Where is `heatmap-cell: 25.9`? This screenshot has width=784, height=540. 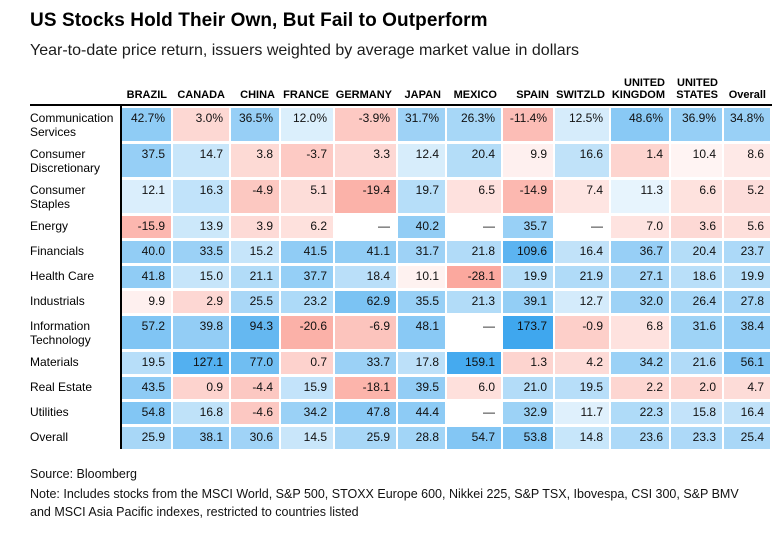
heatmap-cell: 25.9 is located at coordinates (366, 438).